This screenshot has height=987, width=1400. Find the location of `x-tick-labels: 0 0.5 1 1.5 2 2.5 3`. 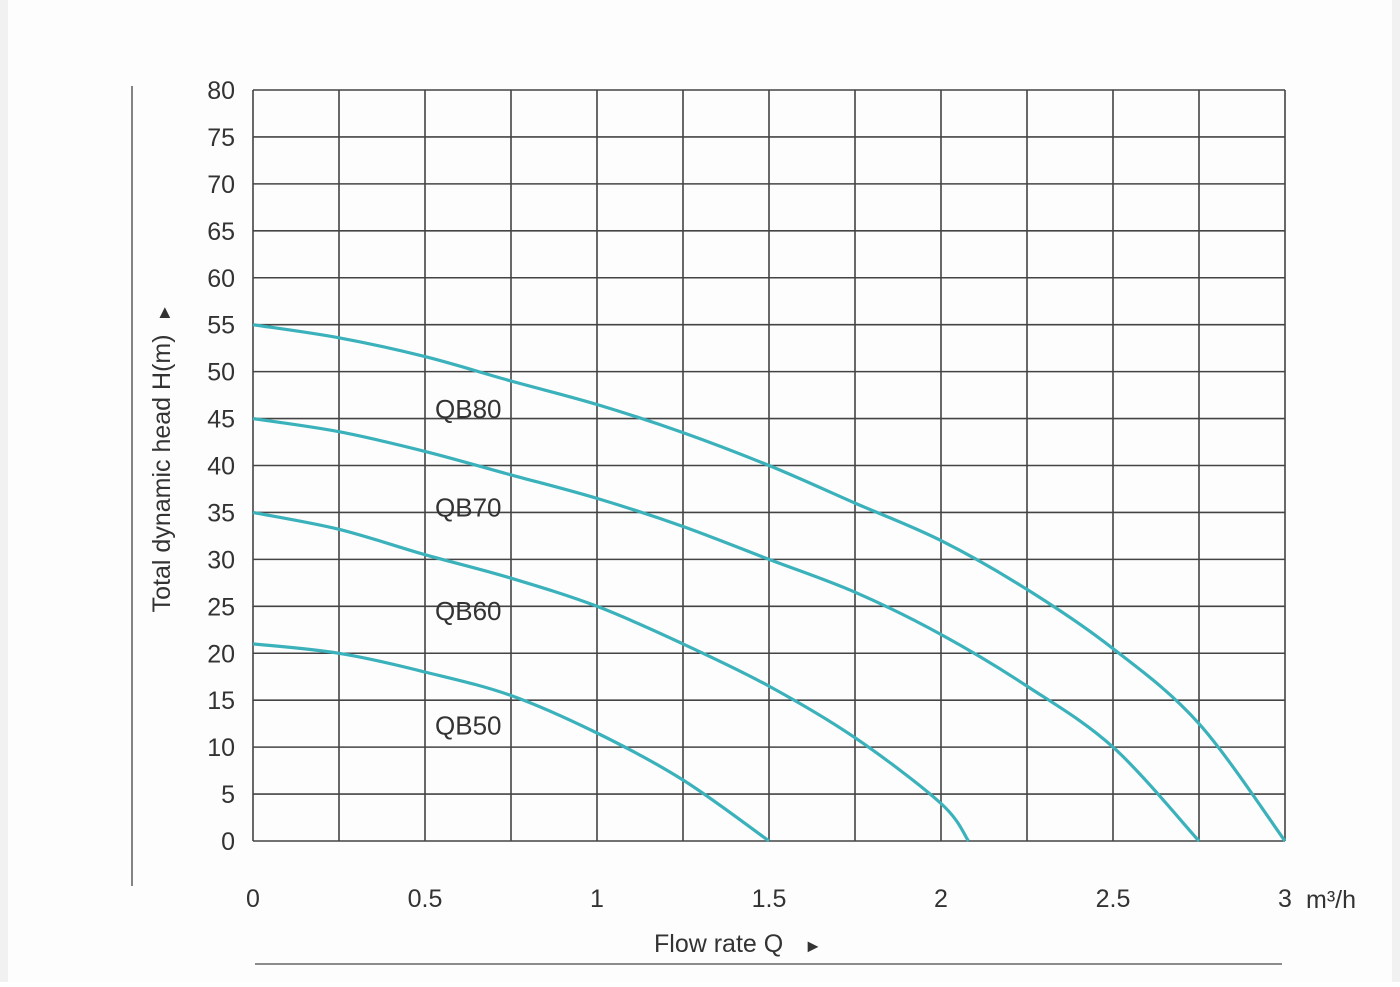

x-tick-labels: 0 0.5 1 1.5 2 2.5 3 is located at coordinates (769, 899).